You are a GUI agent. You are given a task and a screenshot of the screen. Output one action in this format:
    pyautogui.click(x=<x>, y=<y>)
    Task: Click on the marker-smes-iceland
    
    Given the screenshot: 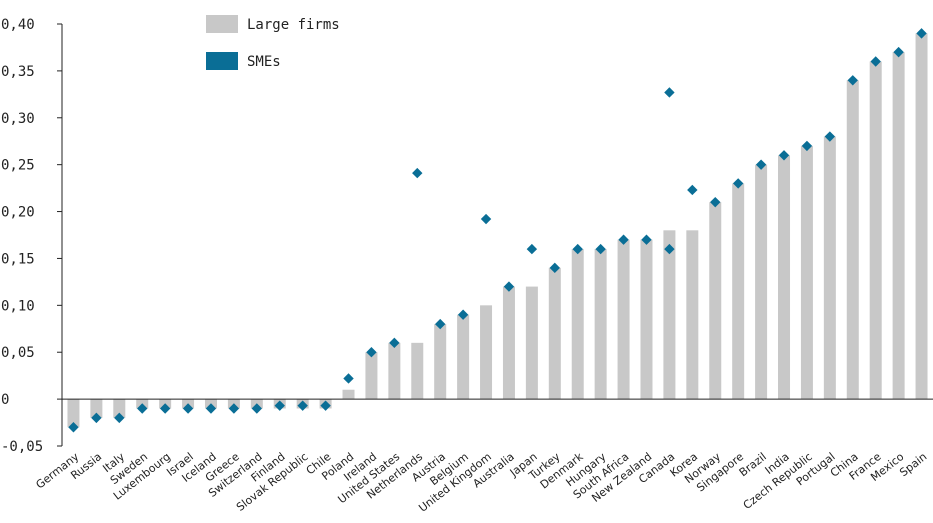 What is the action you would take?
    pyautogui.click(x=211, y=408)
    